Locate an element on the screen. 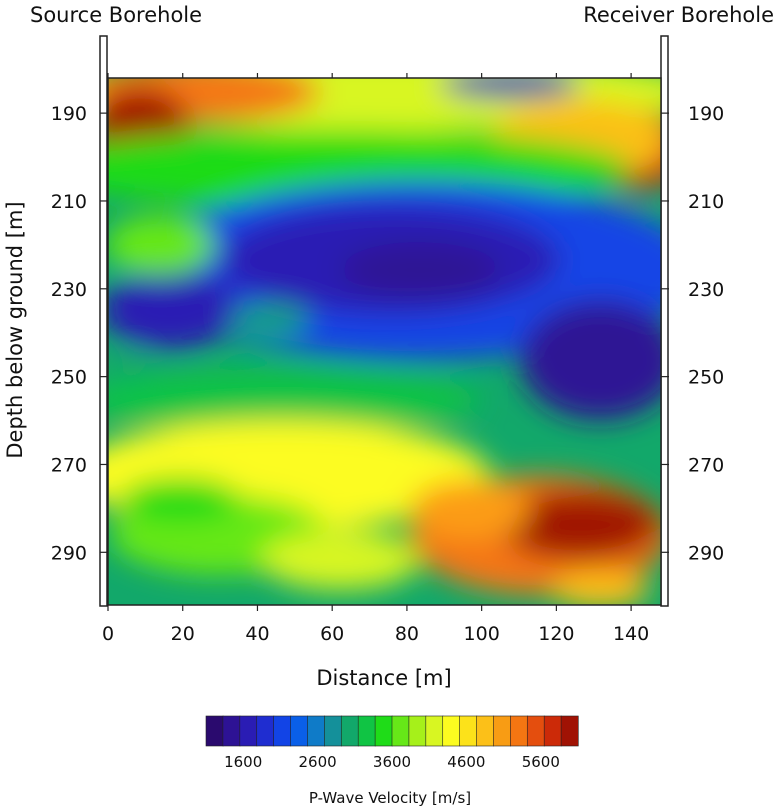  colorbar-tick-label: 1600 is located at coordinates (243, 762).